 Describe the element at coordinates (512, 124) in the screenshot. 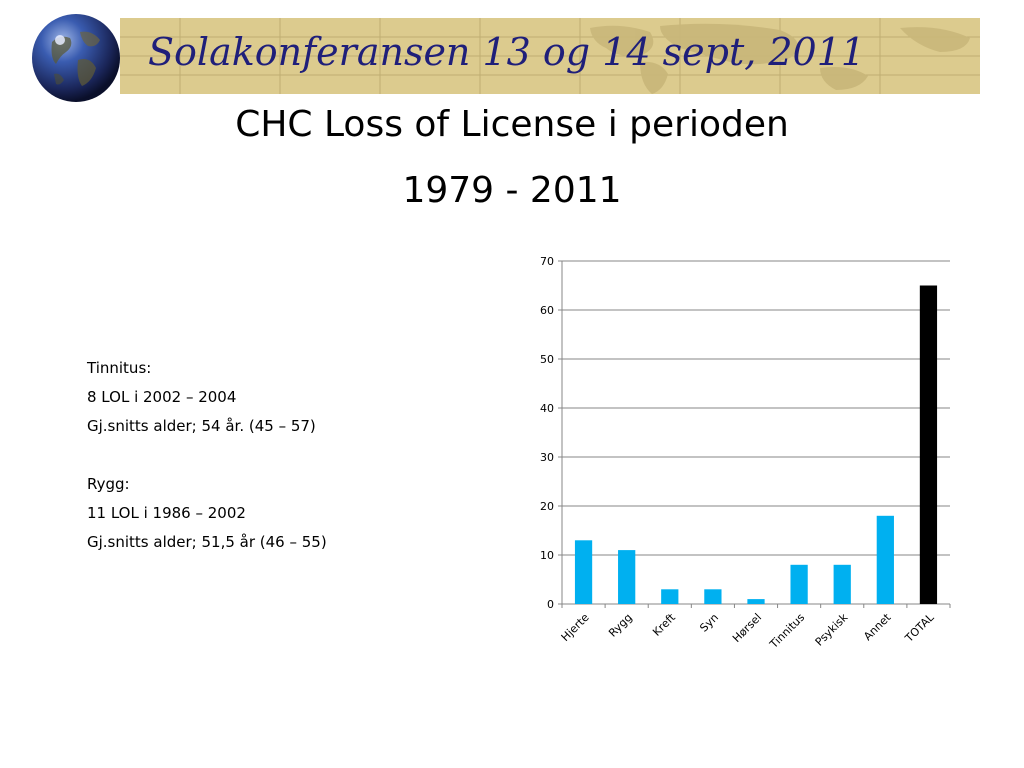

I see `slide-title-line1: CHC Loss of License i perioden` at that location.